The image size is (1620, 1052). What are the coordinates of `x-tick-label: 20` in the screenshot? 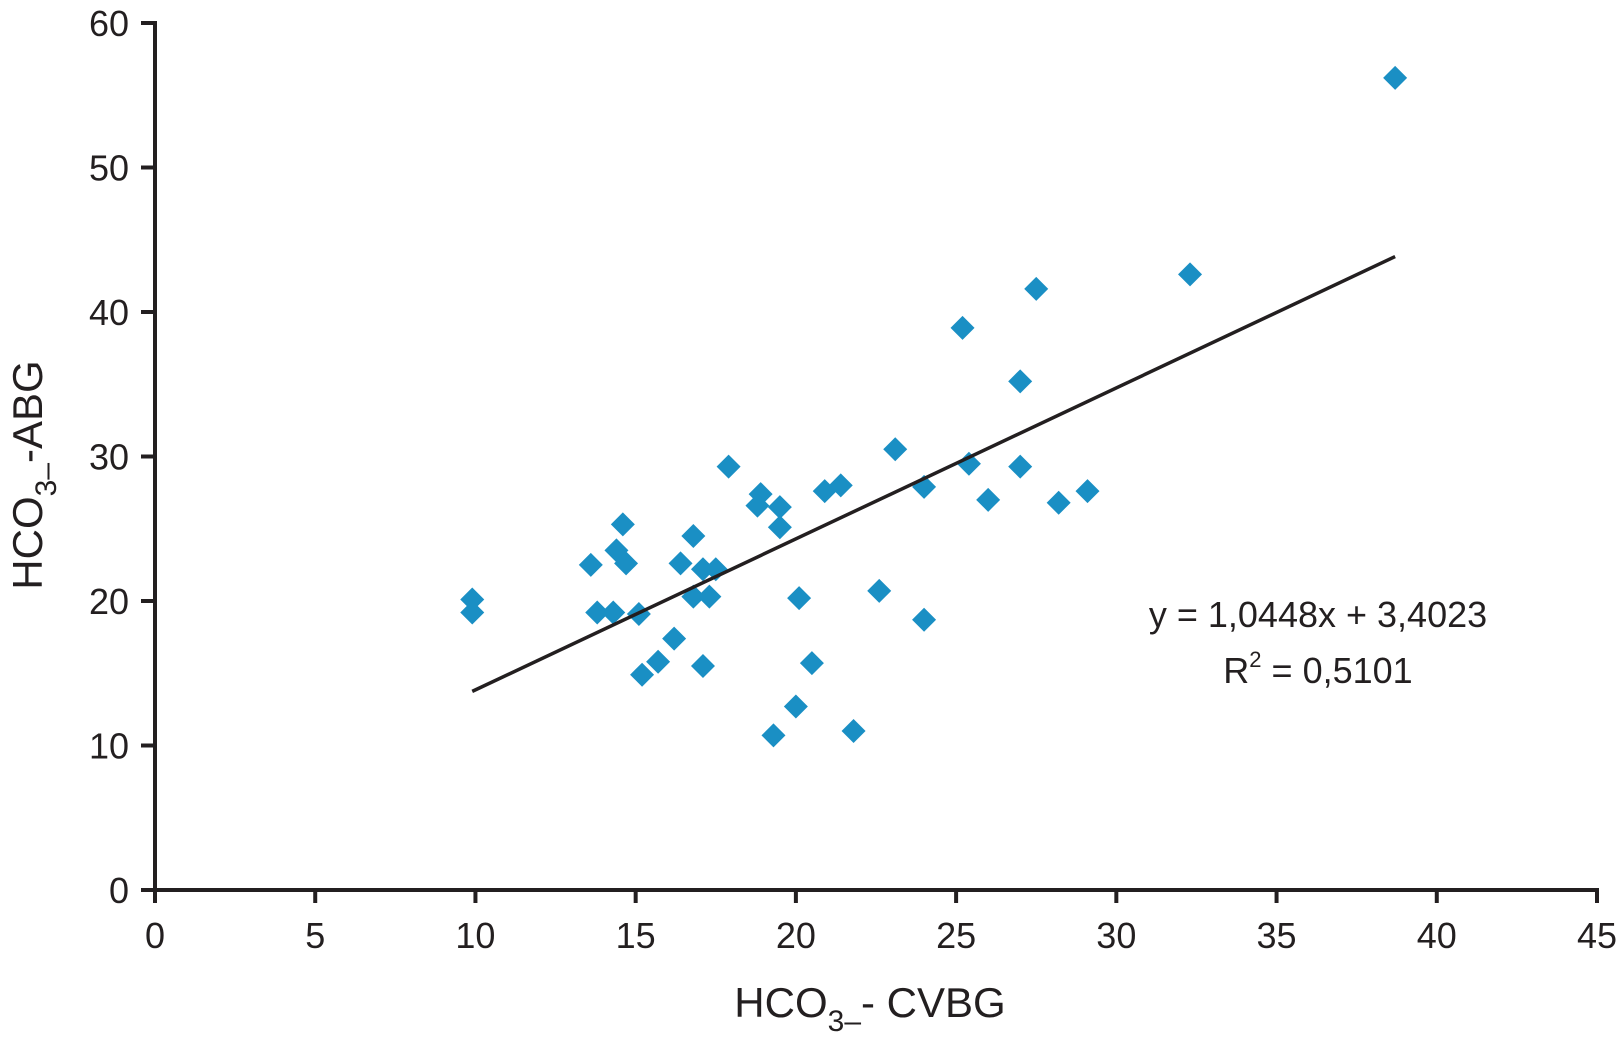 It's located at (796, 935).